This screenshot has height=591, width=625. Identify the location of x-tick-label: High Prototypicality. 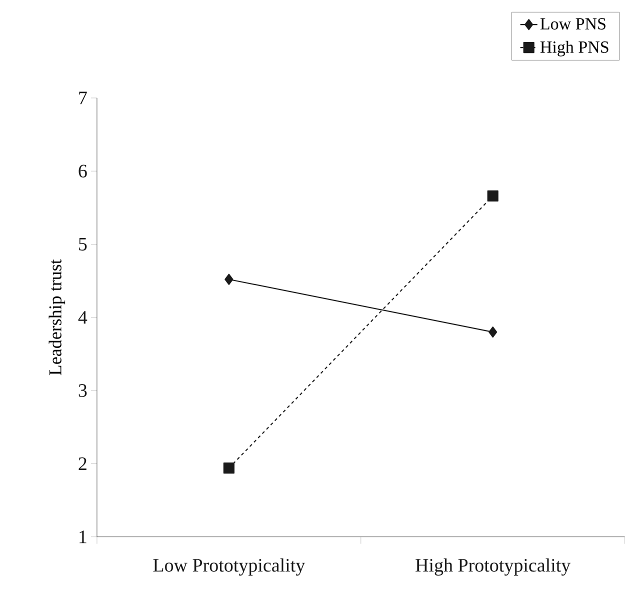
(493, 567).